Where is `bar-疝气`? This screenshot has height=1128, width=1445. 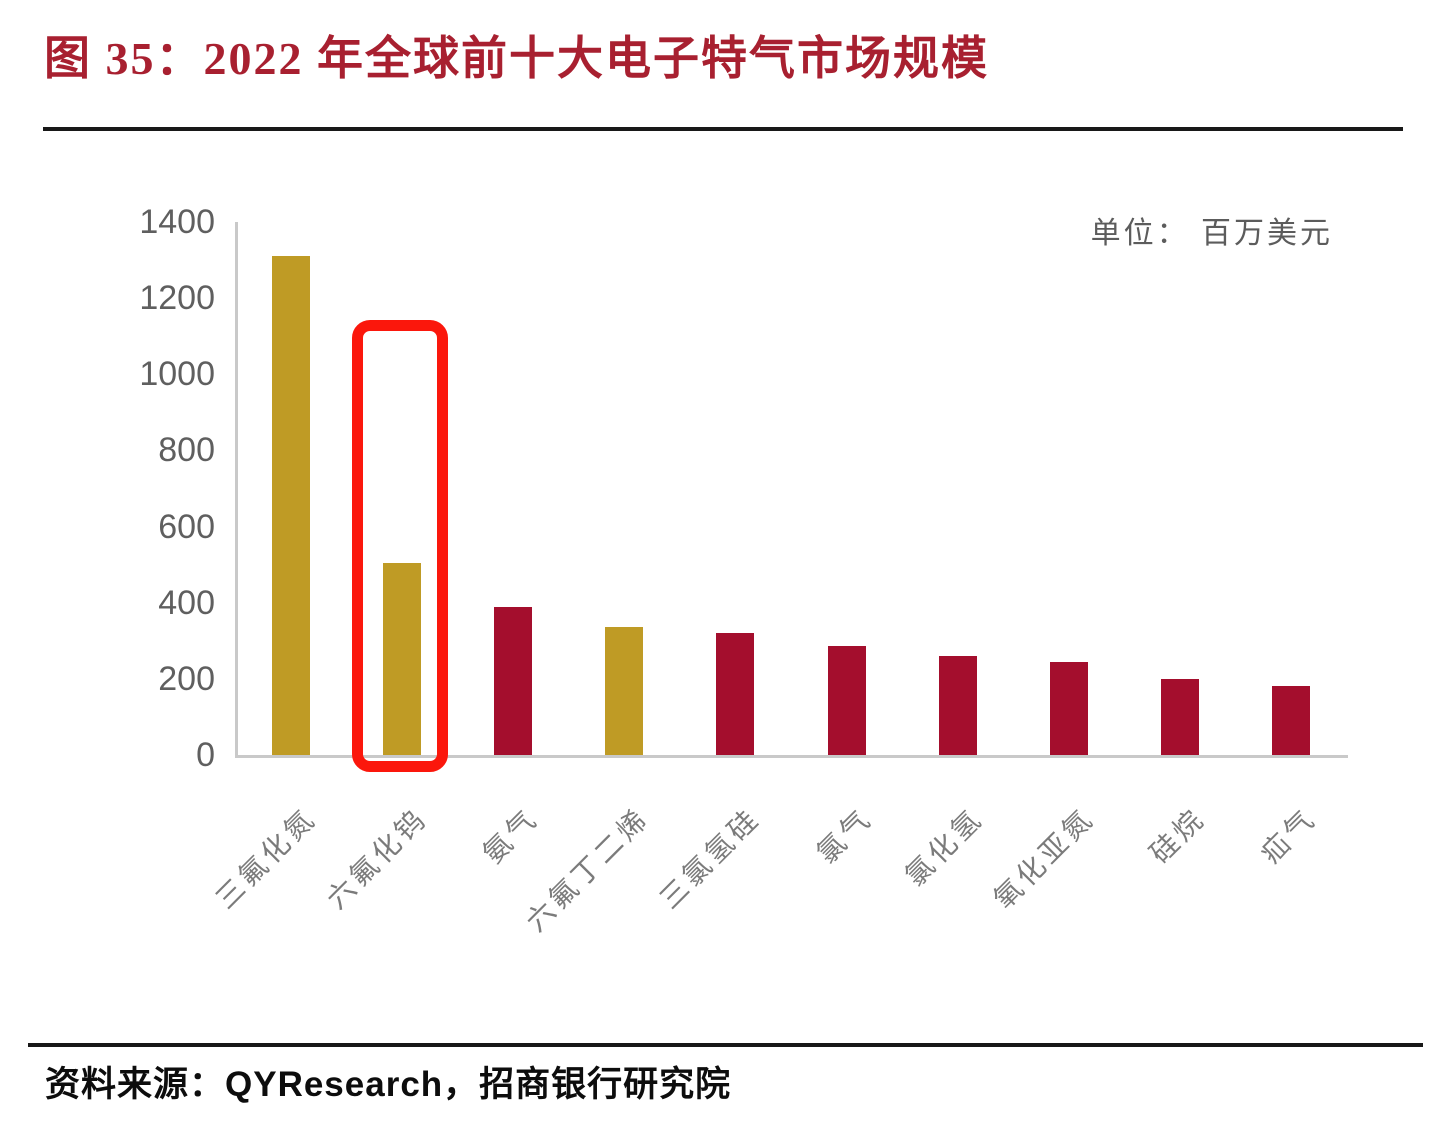 bar-疝气 is located at coordinates (1291, 720).